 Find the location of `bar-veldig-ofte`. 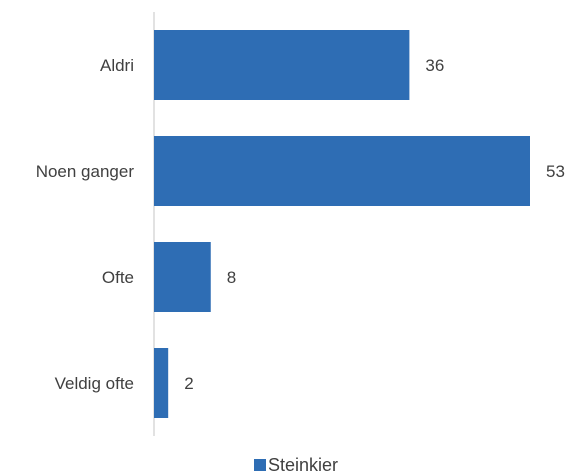

bar-veldig-ofte is located at coordinates (161, 383).